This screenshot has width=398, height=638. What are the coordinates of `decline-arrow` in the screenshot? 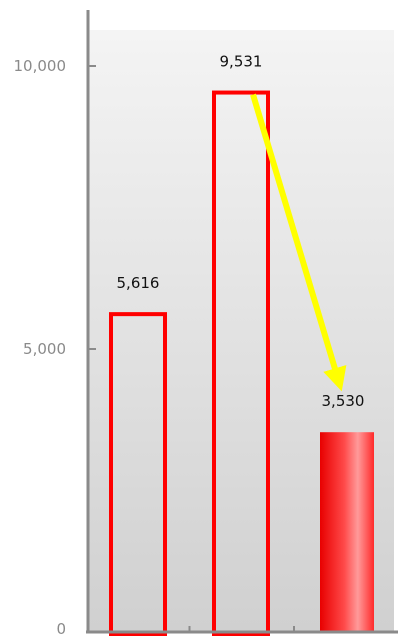 It's located at (298, 242).